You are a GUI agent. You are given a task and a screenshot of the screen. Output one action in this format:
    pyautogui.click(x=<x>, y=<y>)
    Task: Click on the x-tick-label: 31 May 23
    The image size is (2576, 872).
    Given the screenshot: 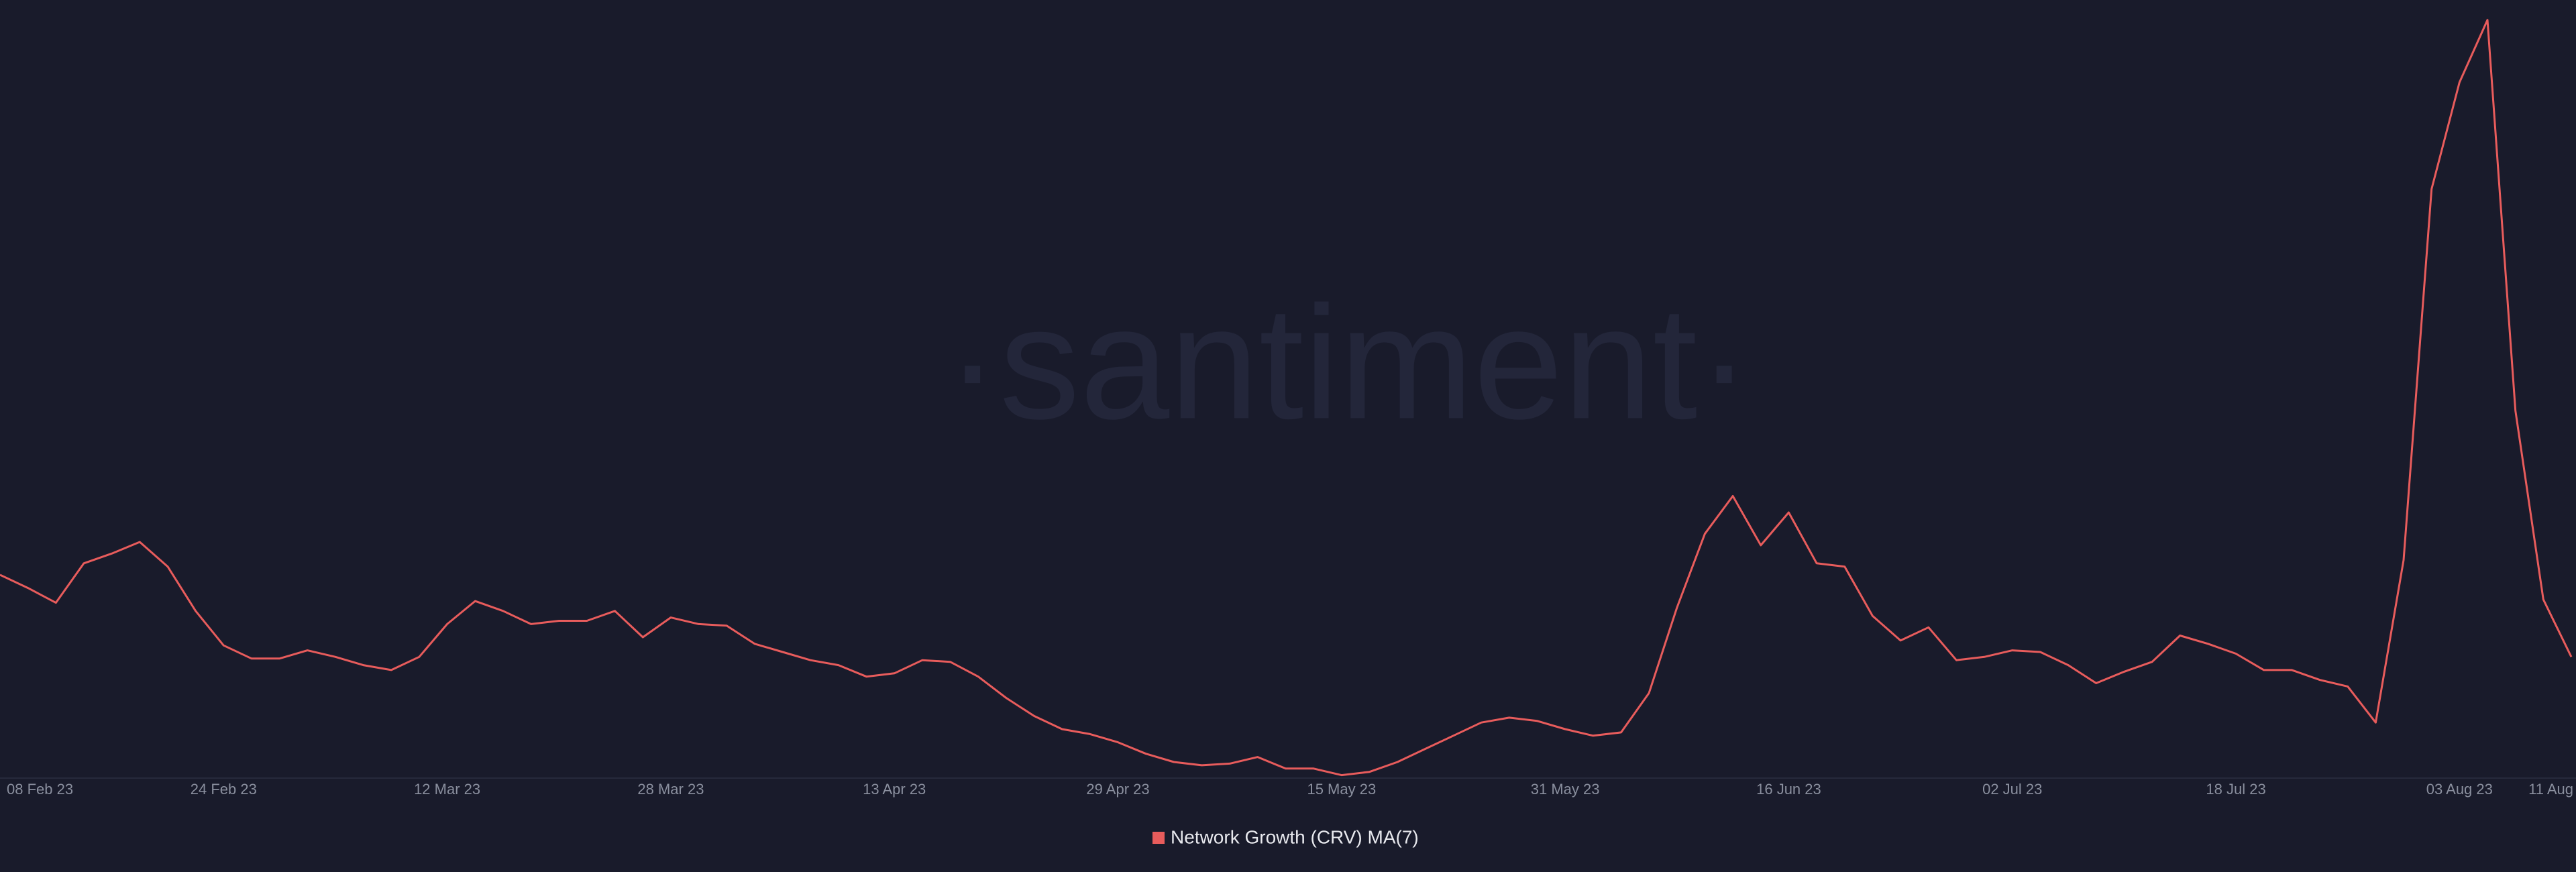 What is the action you would take?
    pyautogui.click(x=1565, y=790)
    